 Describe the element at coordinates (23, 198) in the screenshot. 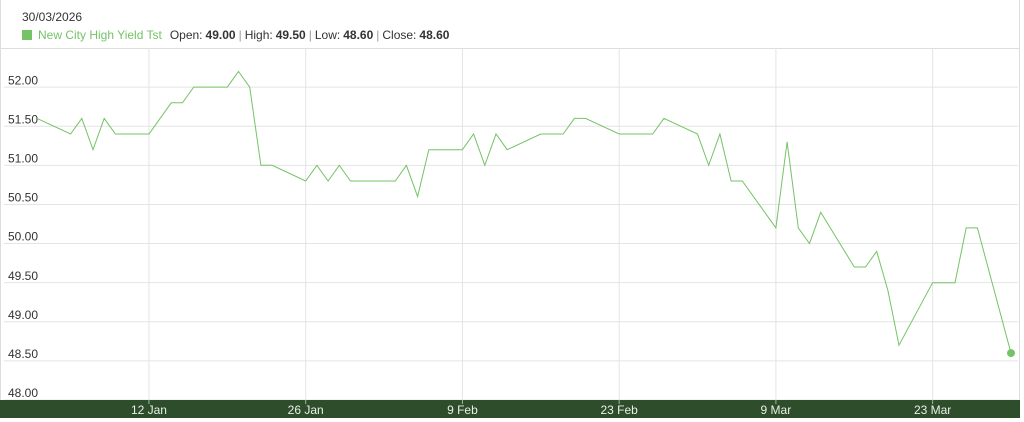

I see `y-tick-label: 50.50` at that location.